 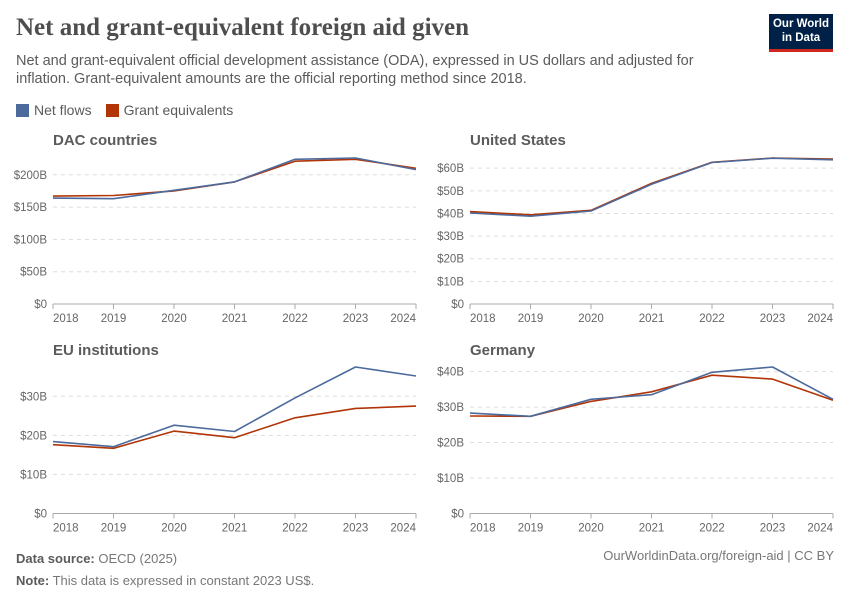 I want to click on legend-item-net-flows: Net flows, so click(x=54, y=110).